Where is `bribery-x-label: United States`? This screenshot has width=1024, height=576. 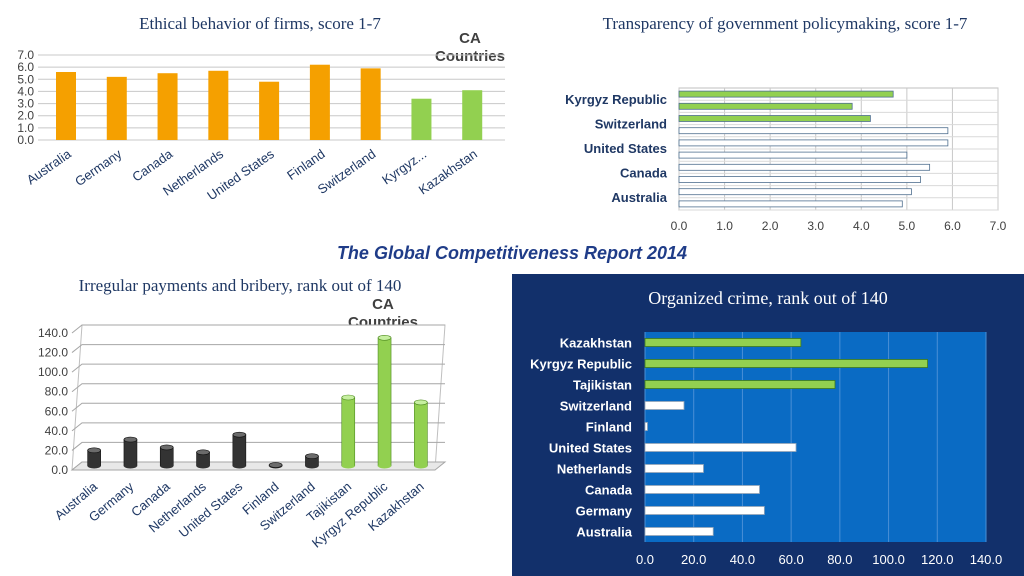
bribery-x-label: United States is located at coordinates (211, 509).